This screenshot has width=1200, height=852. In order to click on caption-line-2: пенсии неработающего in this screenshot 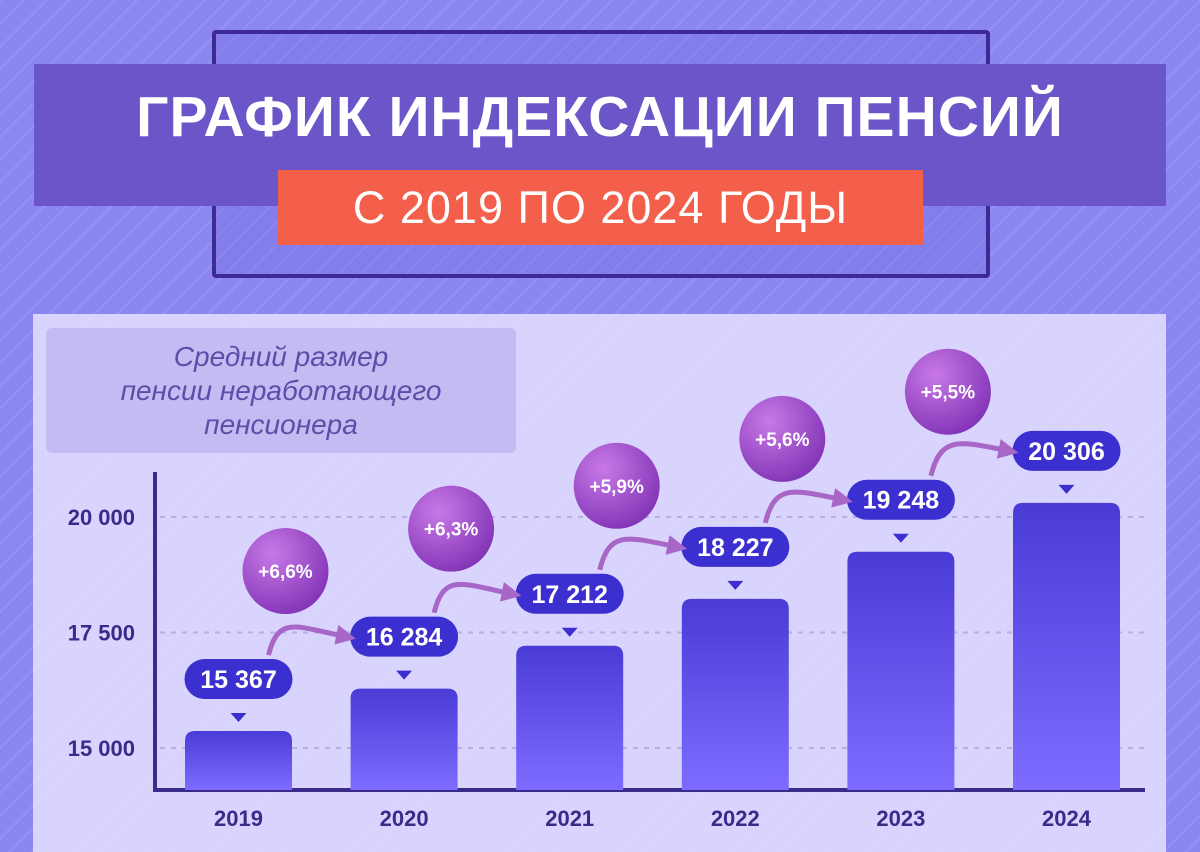, I will do `click(281, 390)`.